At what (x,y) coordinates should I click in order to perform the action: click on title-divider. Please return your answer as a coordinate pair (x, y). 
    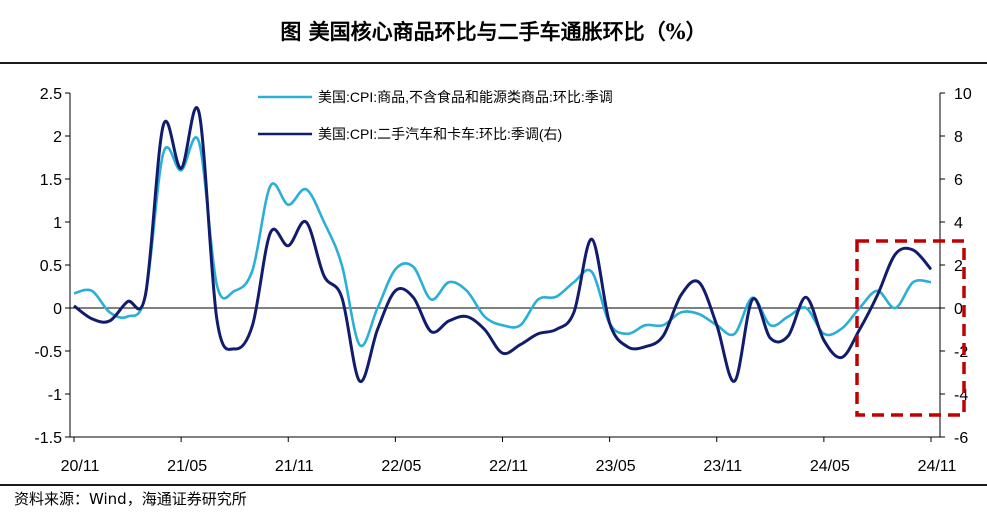
    Looking at the image, I should click on (493, 63).